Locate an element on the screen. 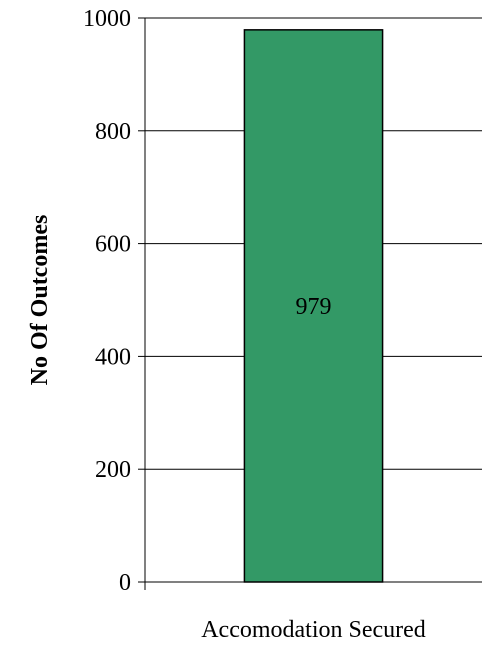 The width and height of the screenshot is (482, 649). y-tick-label: 1000 is located at coordinates (107, 19).